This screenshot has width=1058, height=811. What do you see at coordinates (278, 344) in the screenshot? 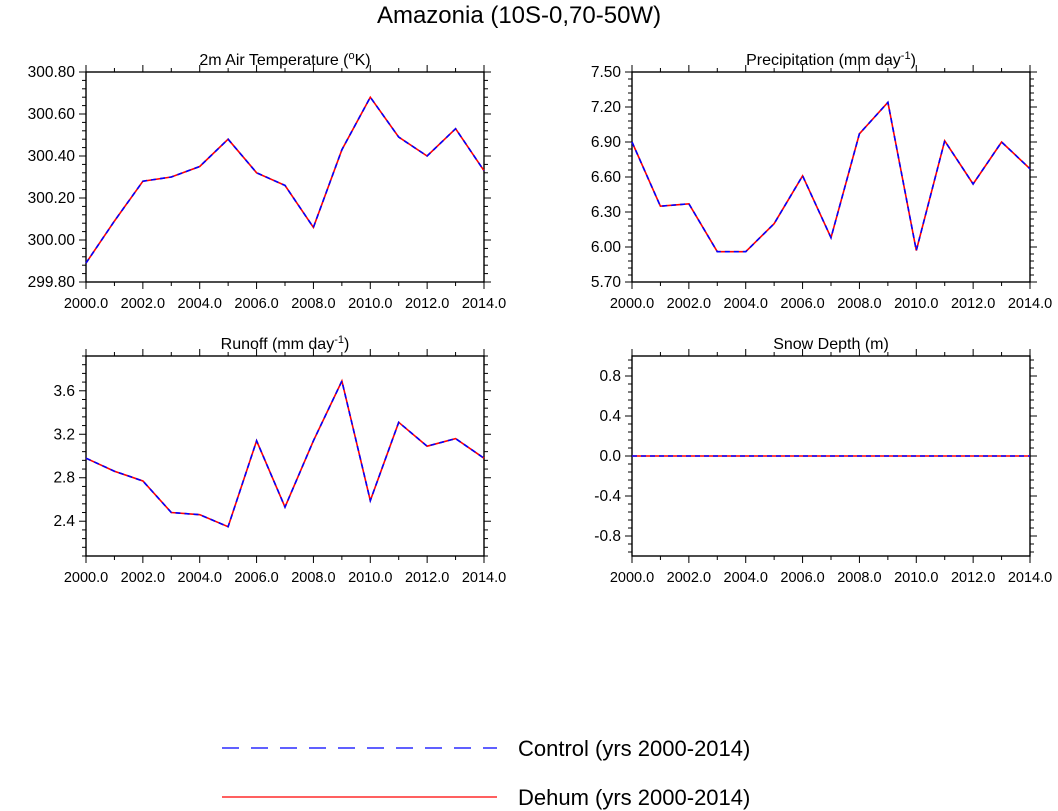
I see `chart-title-main: Runoff (mm day` at bounding box center [278, 344].